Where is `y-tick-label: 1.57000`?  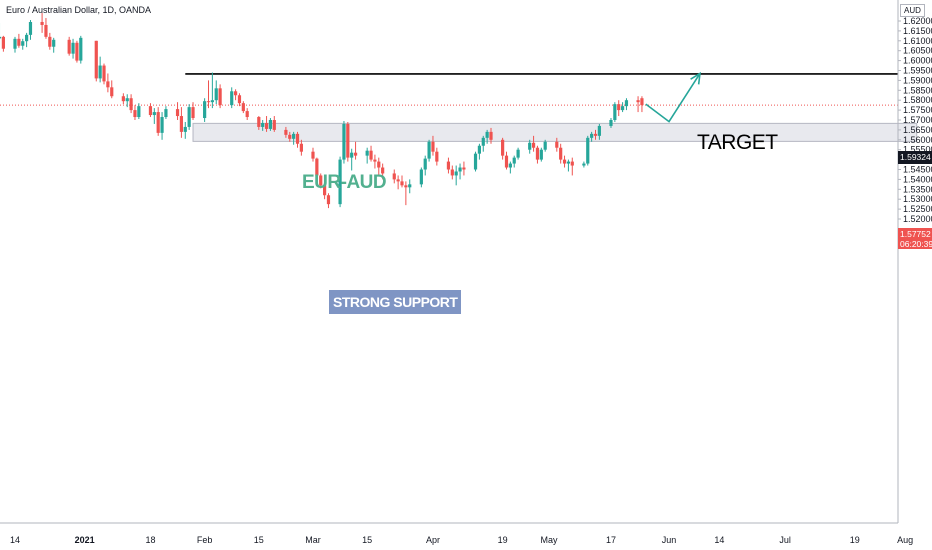 y-tick-label: 1.57000 is located at coordinates (917, 120).